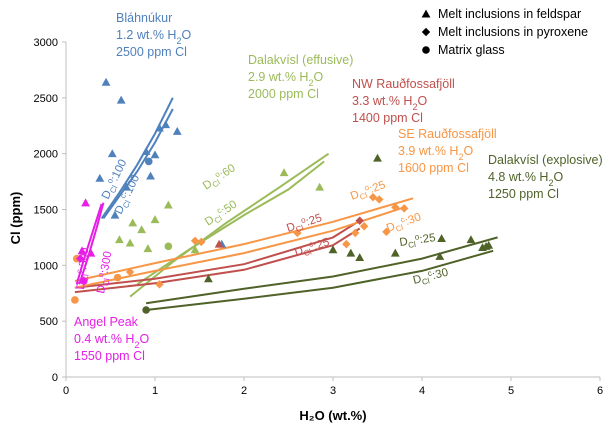 This screenshot has width=610, height=444. Describe the element at coordinates (104, 272) in the screenshot. I see `curve-label: DClo:300` at that location.